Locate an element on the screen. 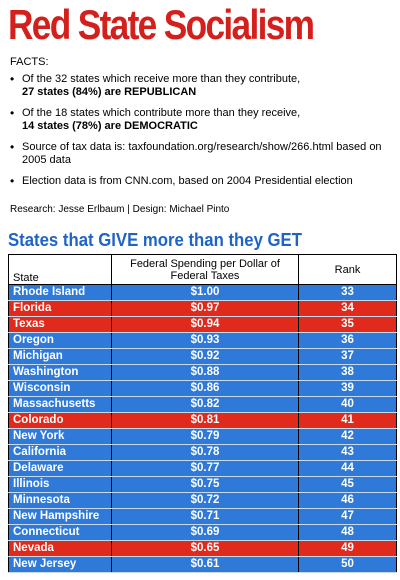  spending-cell: $0.71 is located at coordinates (205, 516).